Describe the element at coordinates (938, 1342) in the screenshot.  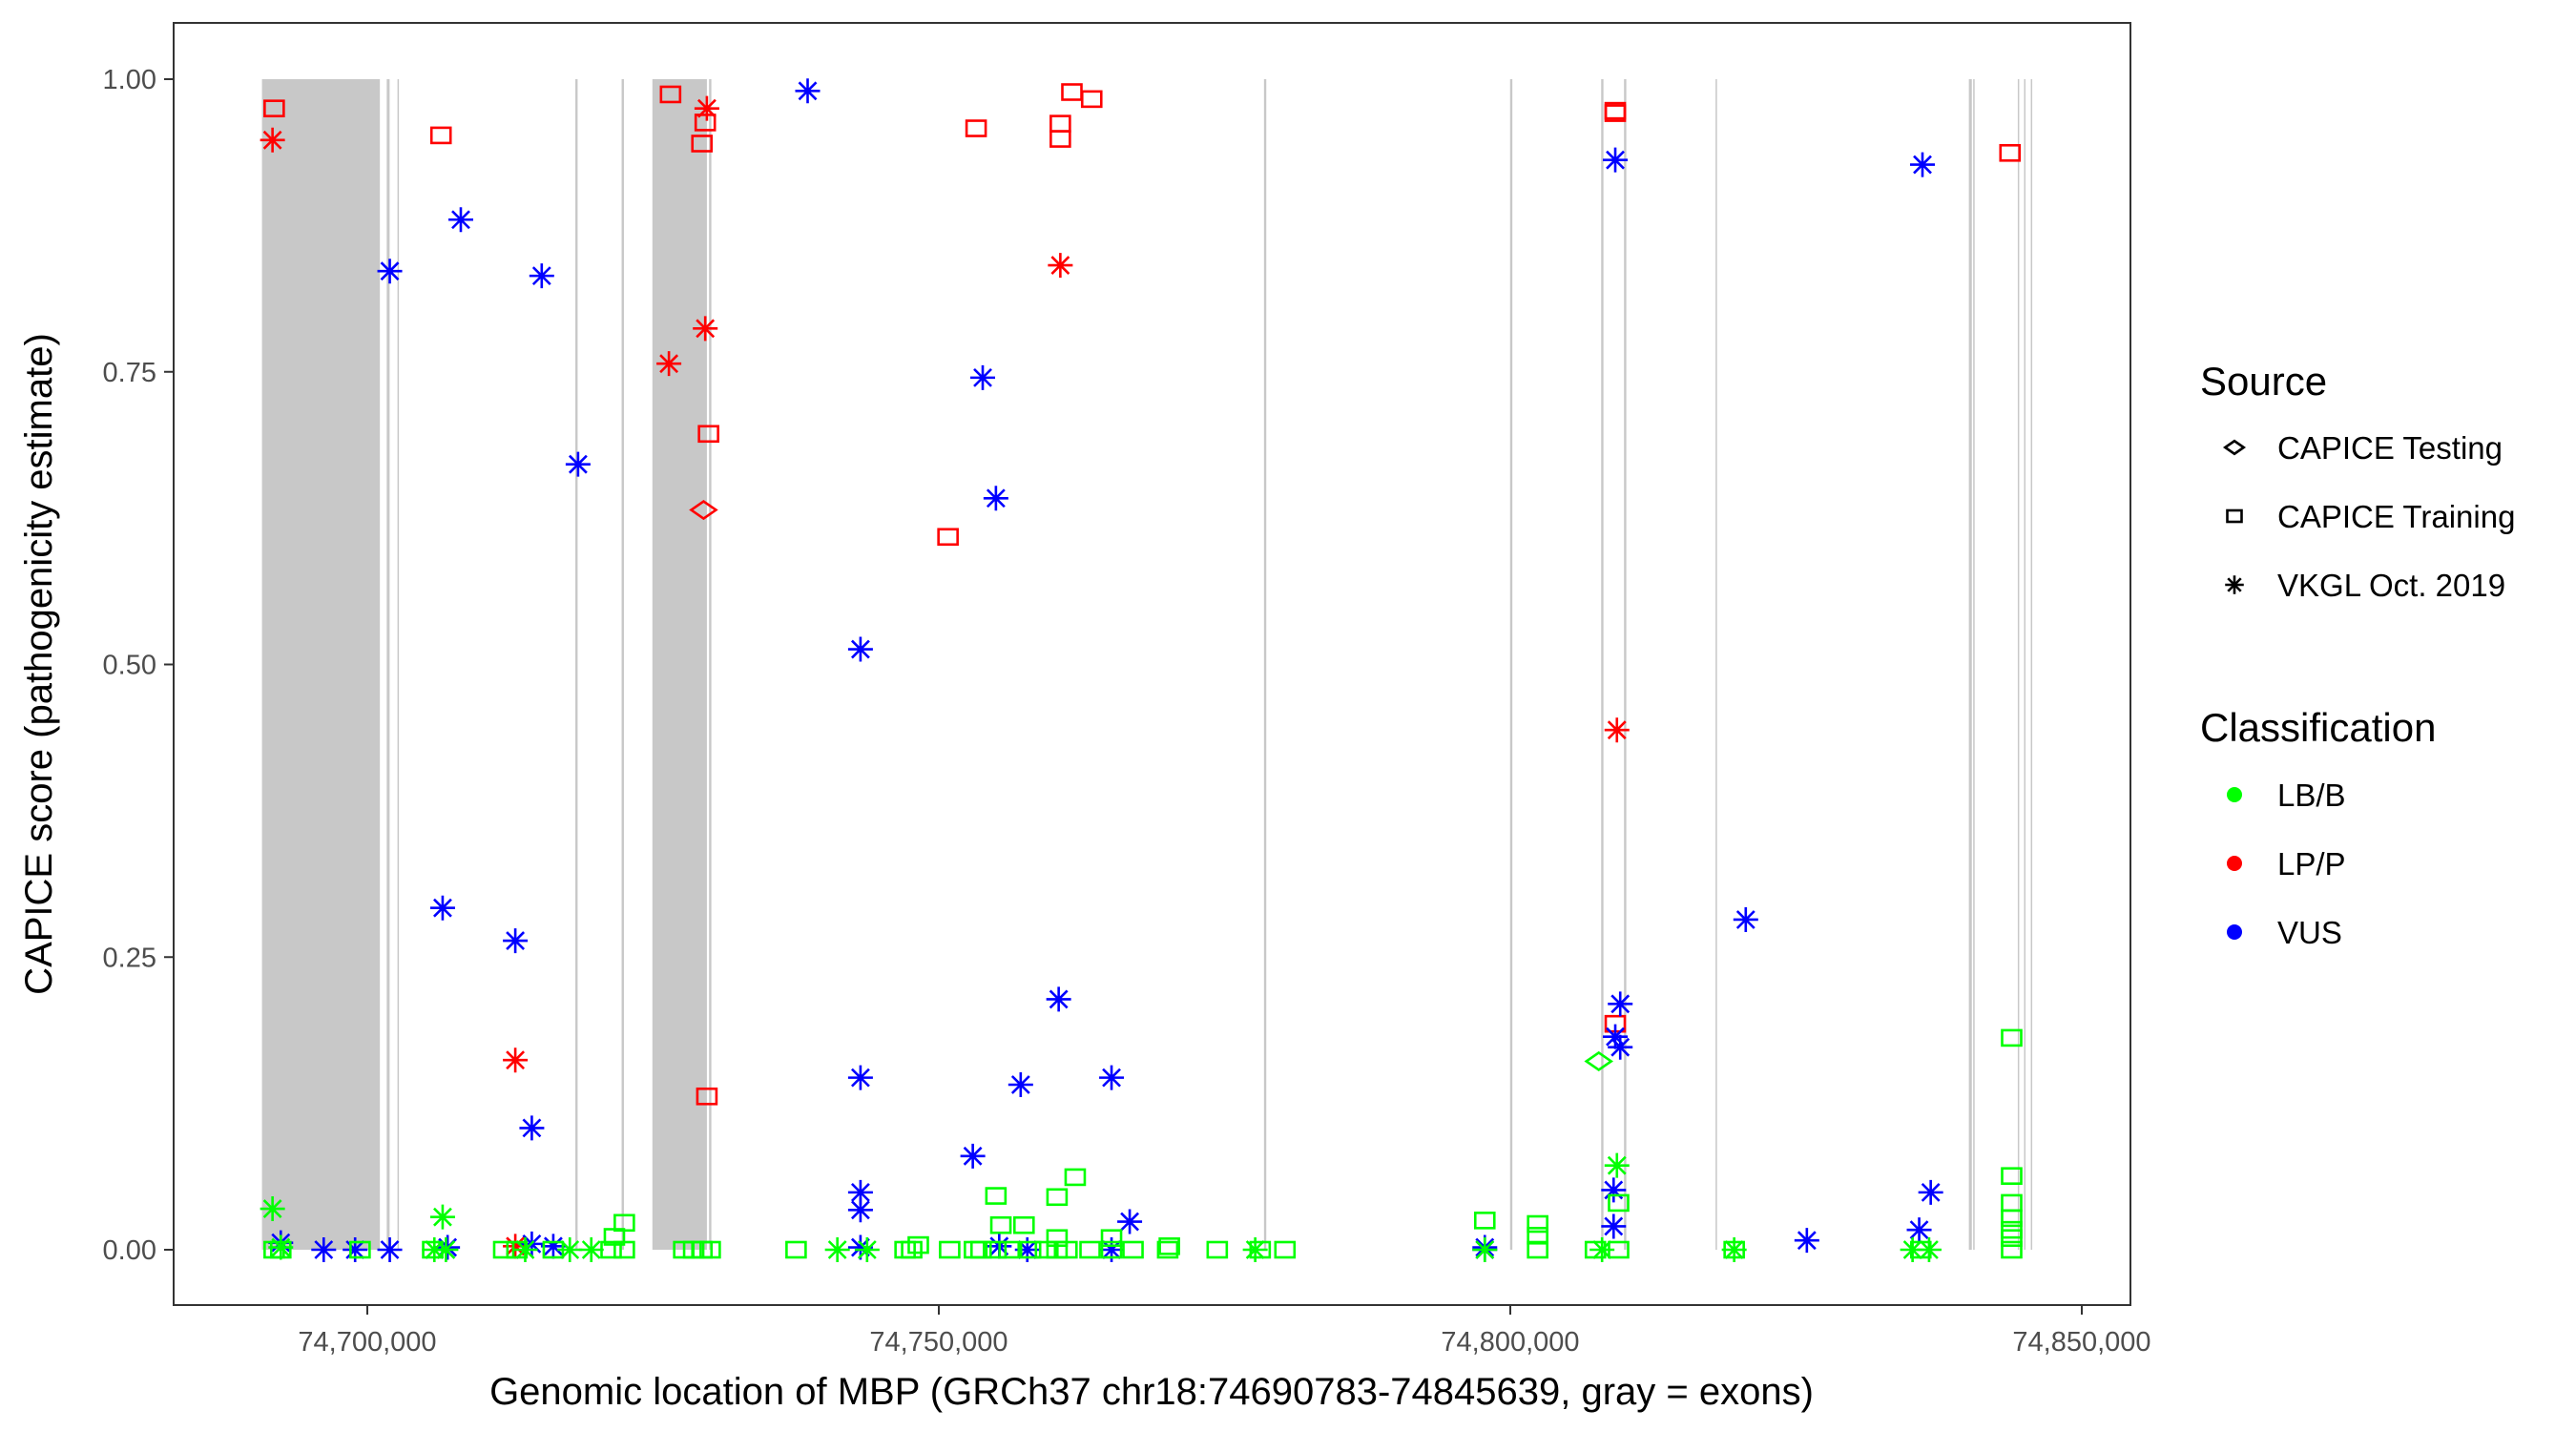
I see `x-tick-label: 74,750,000` at that location.